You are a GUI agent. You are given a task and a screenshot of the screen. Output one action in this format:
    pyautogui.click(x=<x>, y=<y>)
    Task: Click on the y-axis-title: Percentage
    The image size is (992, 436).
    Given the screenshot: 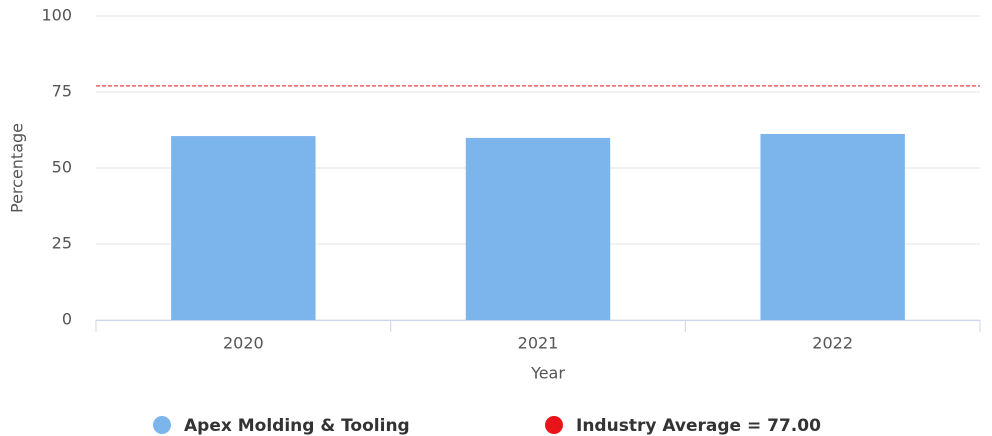 What is the action you would take?
    pyautogui.click(x=17, y=168)
    